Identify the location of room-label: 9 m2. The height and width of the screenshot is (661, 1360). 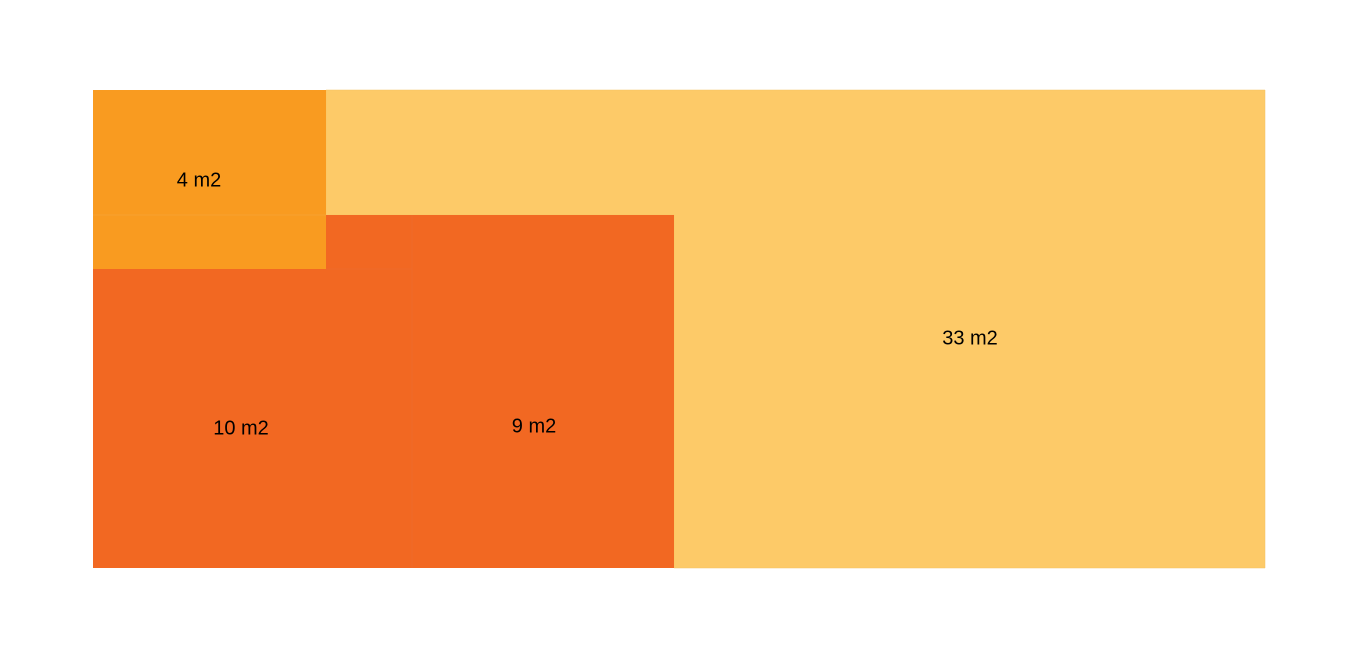
(534, 426).